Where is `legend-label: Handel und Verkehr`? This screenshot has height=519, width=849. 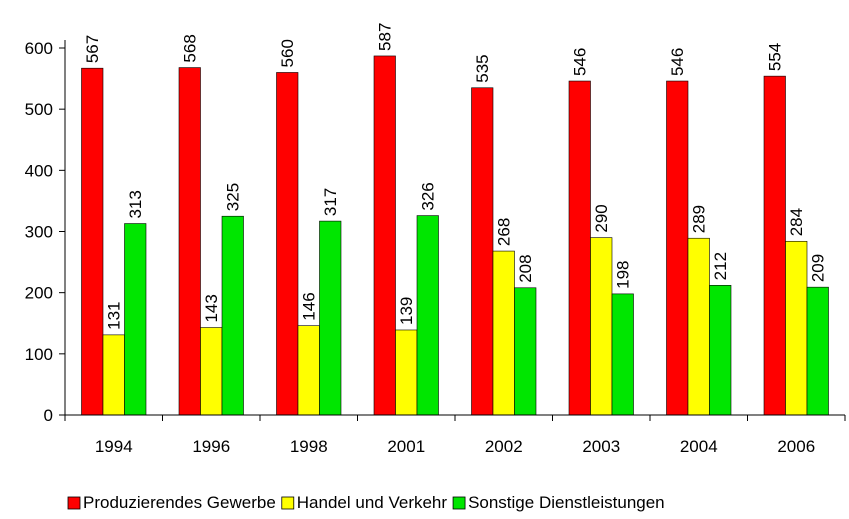 legend-label: Handel und Verkehr is located at coordinates (372, 502).